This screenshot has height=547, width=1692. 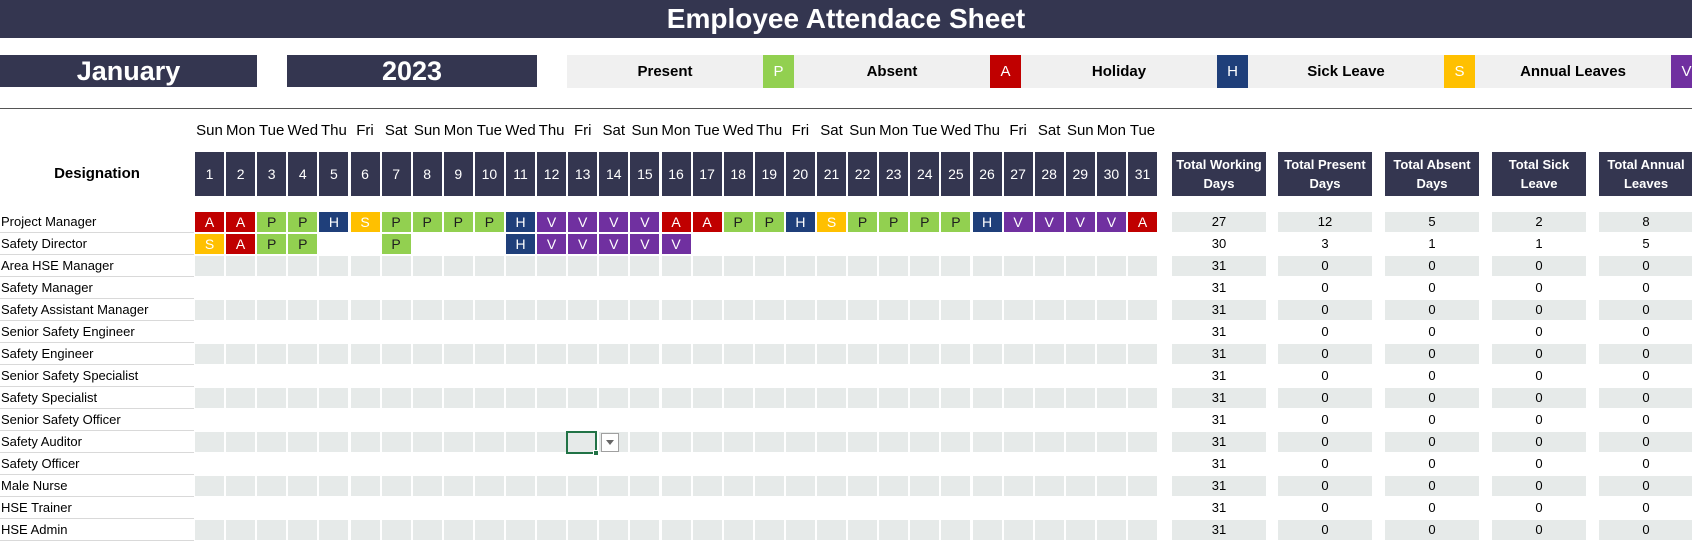 What do you see at coordinates (987, 222) in the screenshot?
I see `attendance-cell: H` at bounding box center [987, 222].